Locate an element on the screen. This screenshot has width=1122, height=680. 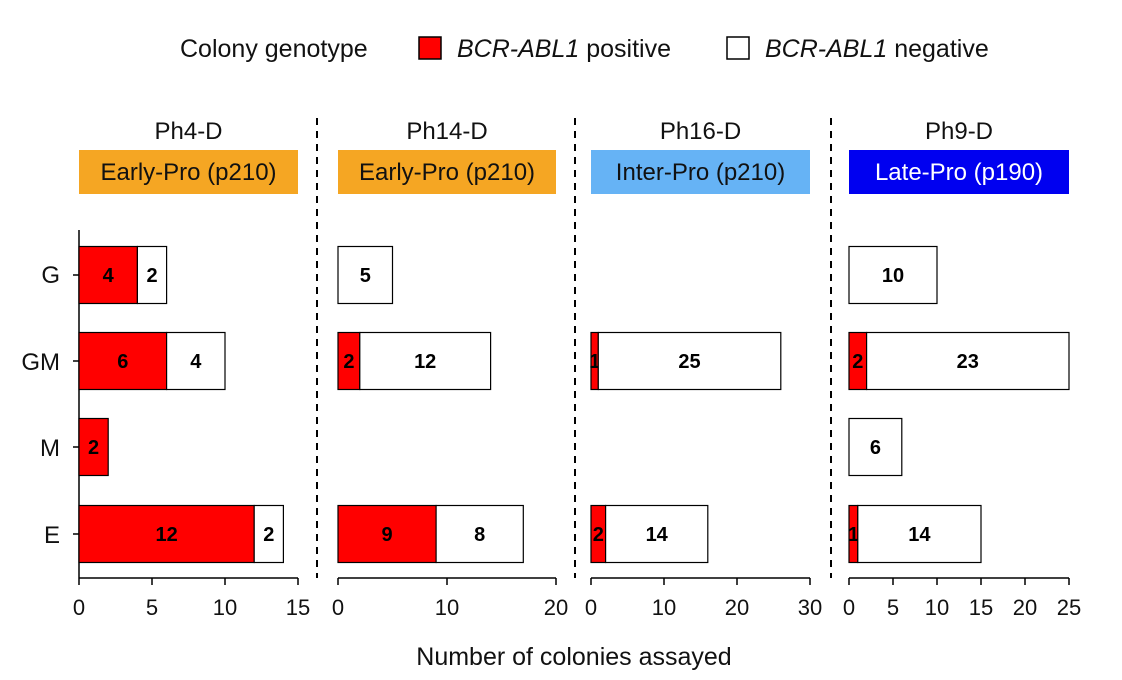
panel-badge-text-ph14-d: Early-Pro (p210) is located at coordinates (447, 172).